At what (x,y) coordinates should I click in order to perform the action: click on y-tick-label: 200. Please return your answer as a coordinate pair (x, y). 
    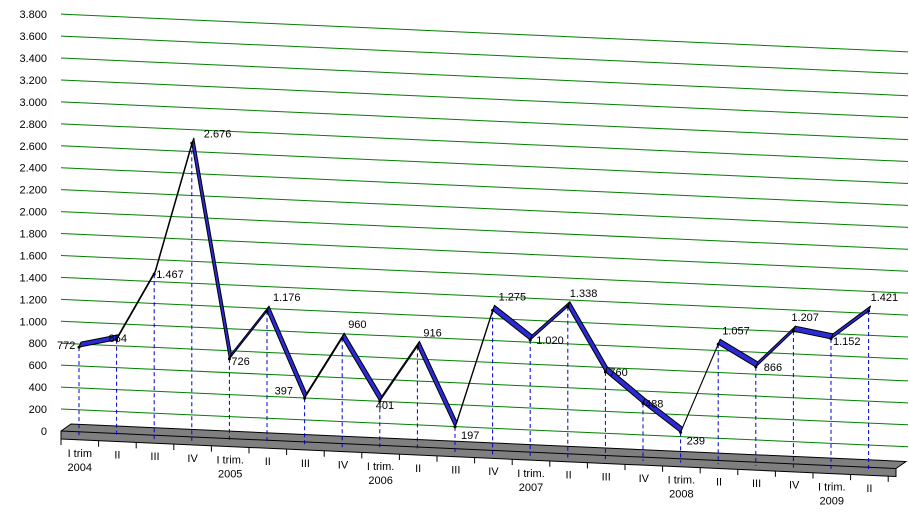
    Looking at the image, I should click on (38, 410).